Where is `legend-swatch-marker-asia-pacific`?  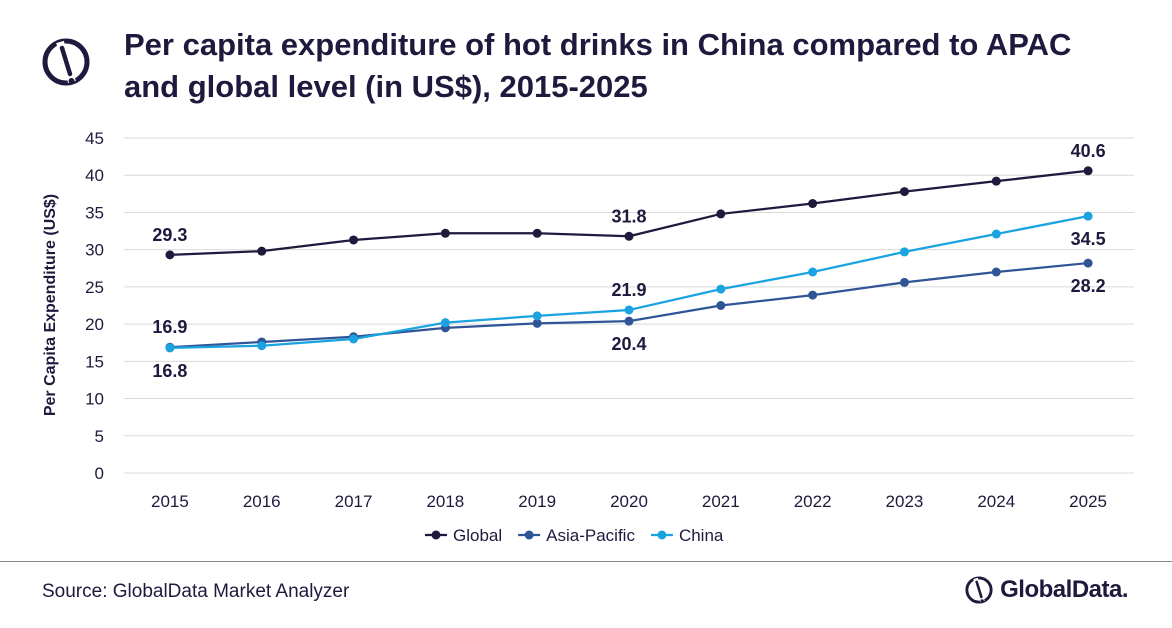
legend-swatch-marker-asia-pacific is located at coordinates (529, 535).